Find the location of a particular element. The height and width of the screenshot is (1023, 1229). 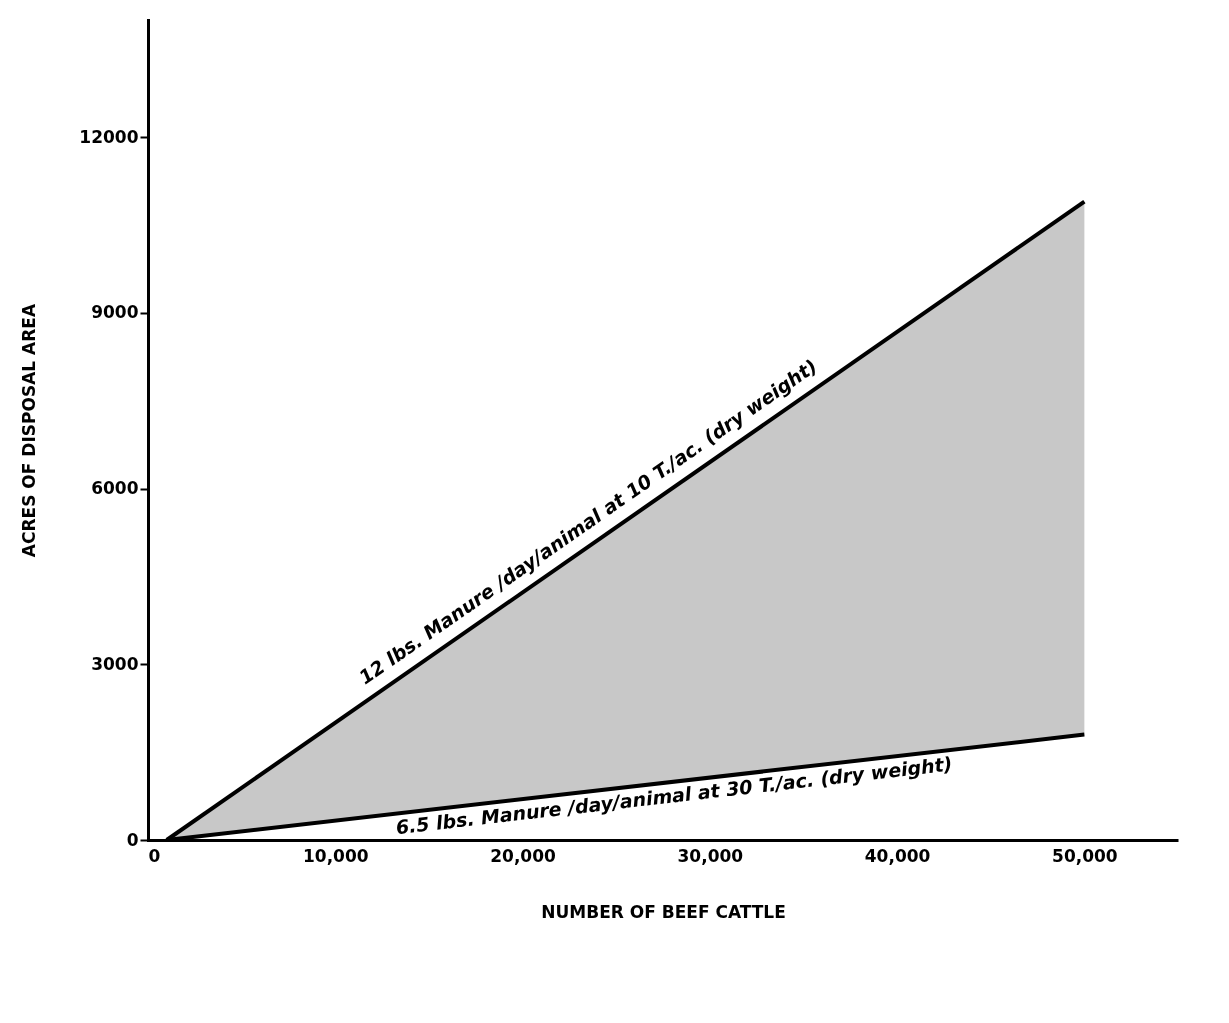

x-tick-label: 20,000 is located at coordinates (523, 855).